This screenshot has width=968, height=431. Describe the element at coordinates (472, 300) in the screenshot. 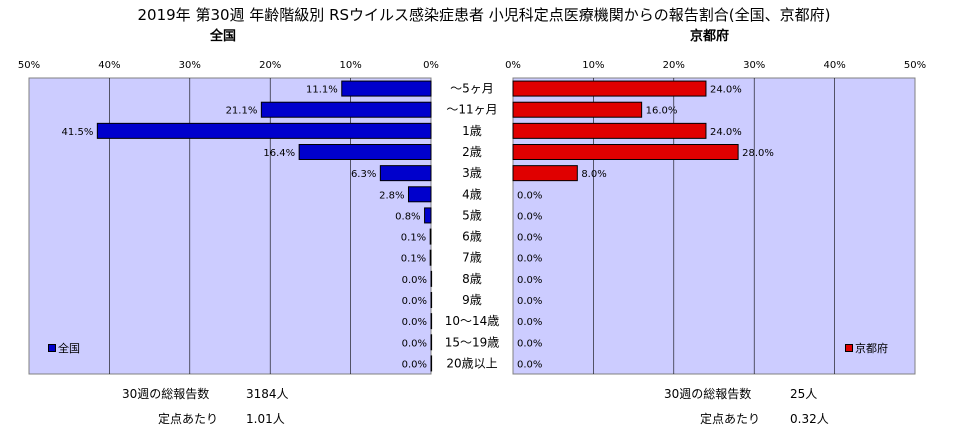

I see `category-label: 9歳` at that location.